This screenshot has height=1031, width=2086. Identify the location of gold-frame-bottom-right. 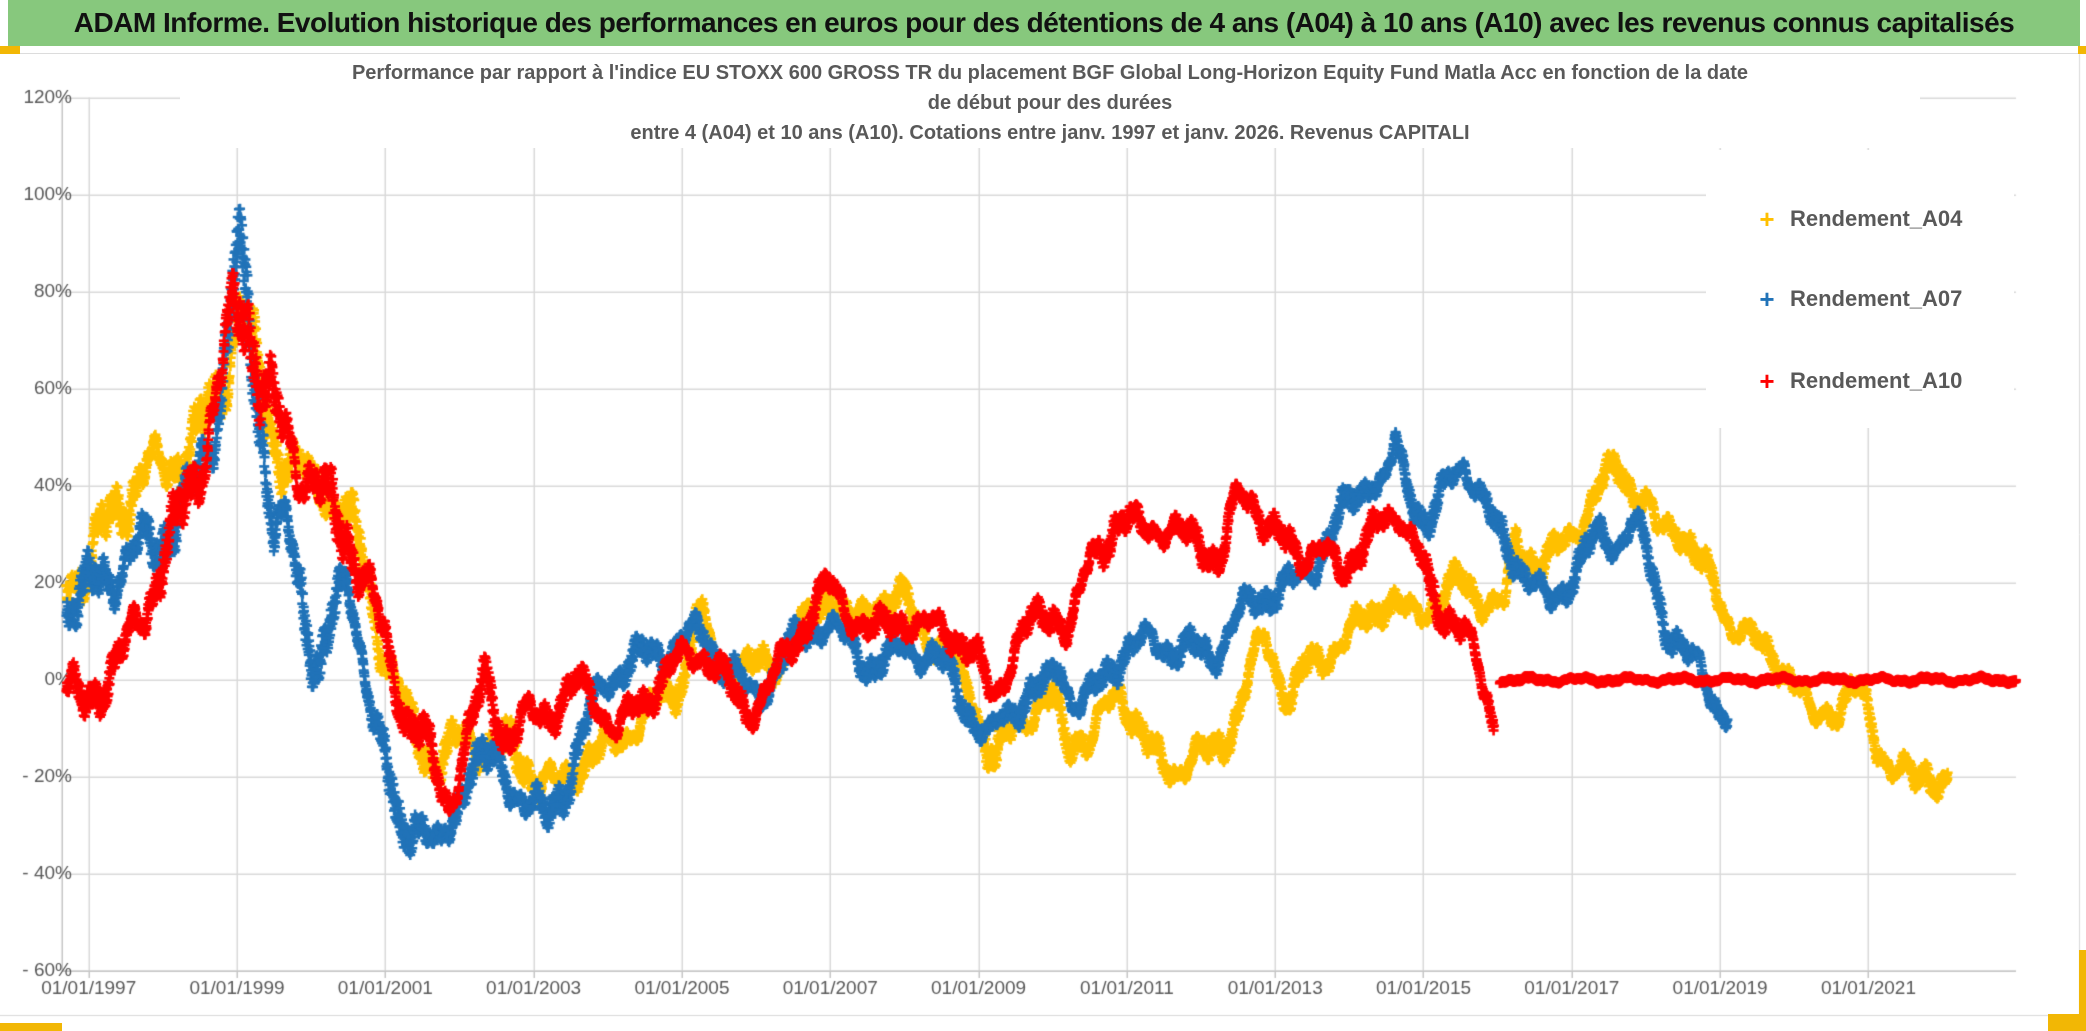
(2067, 1022).